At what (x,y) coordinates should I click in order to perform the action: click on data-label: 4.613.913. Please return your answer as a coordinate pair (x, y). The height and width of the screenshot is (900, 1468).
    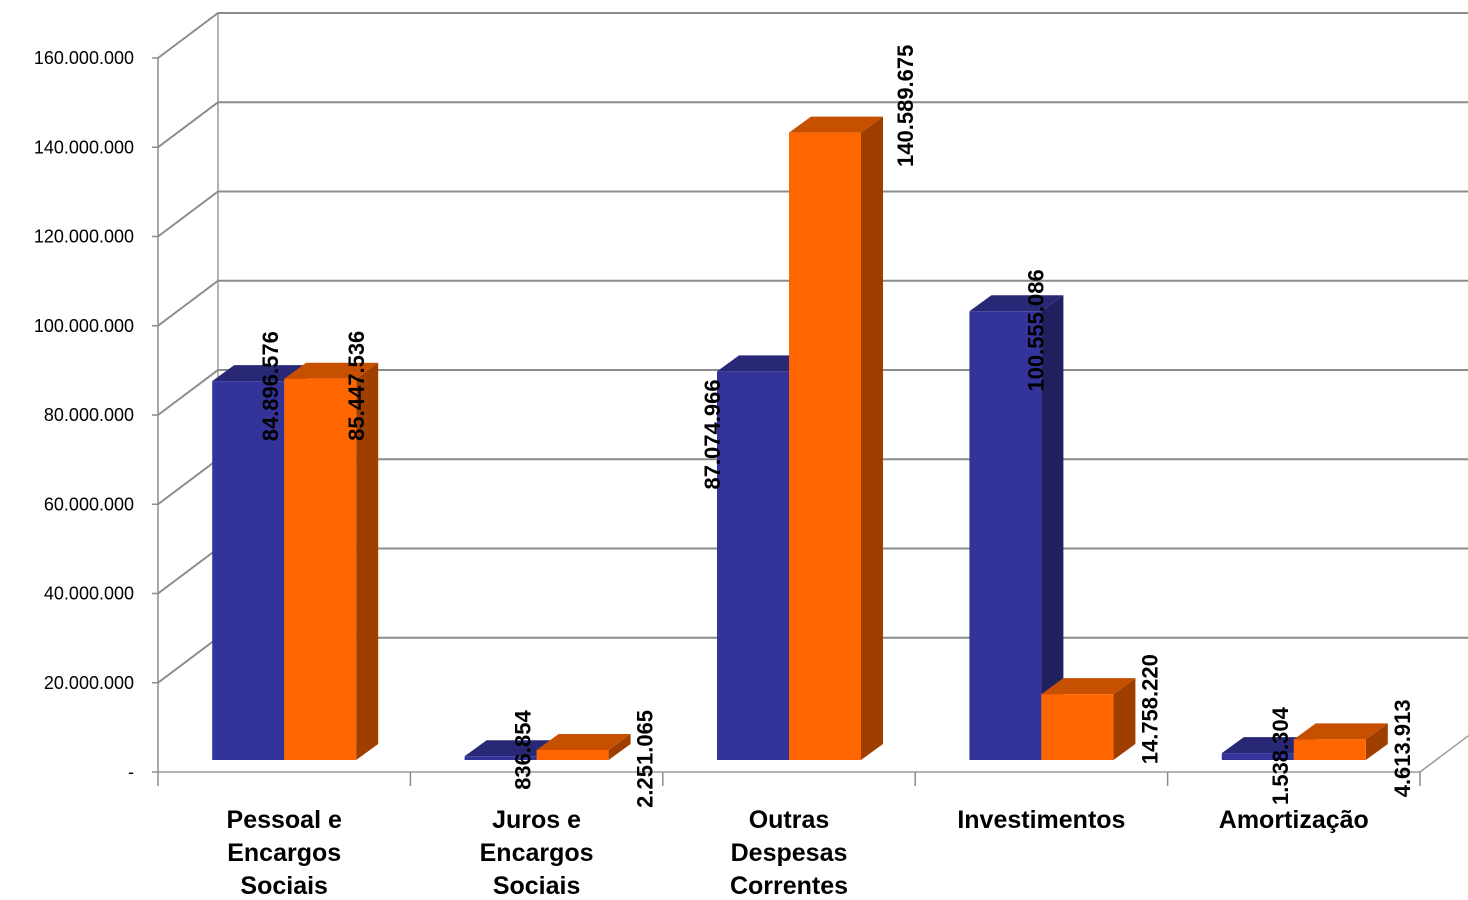
    Looking at the image, I should click on (1402, 748).